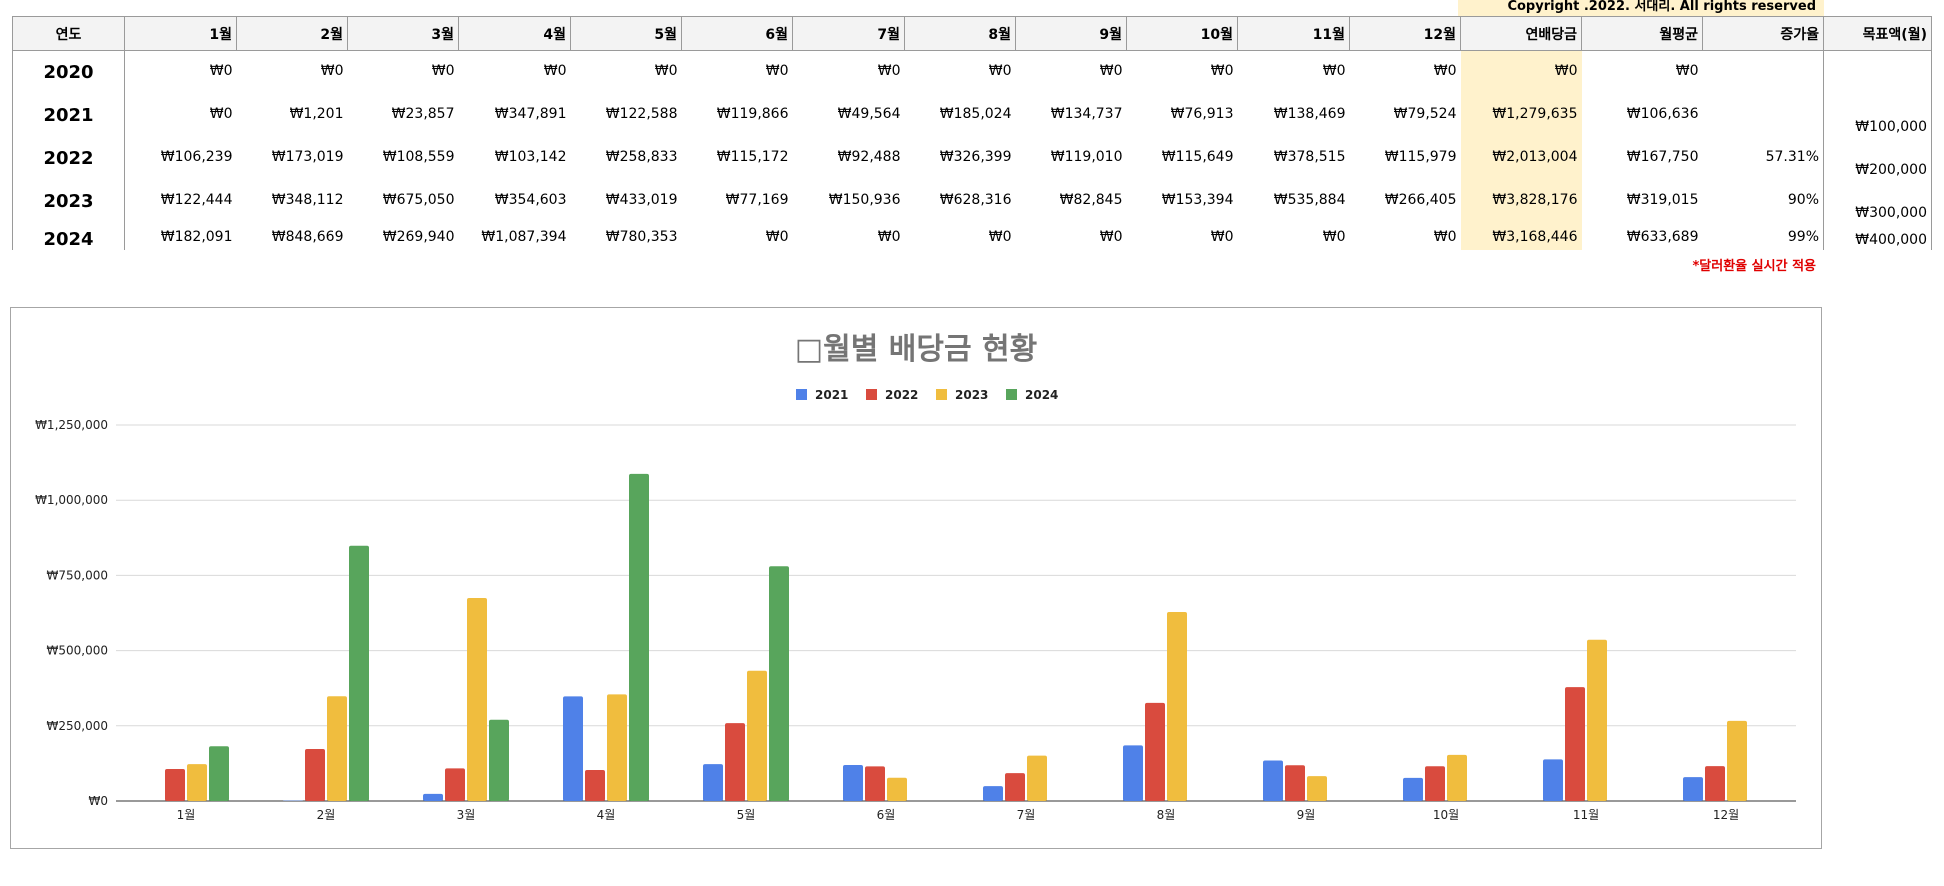 This screenshot has width=1944, height=886. I want to click on y-tick-label: ₩750,000, so click(78, 575).